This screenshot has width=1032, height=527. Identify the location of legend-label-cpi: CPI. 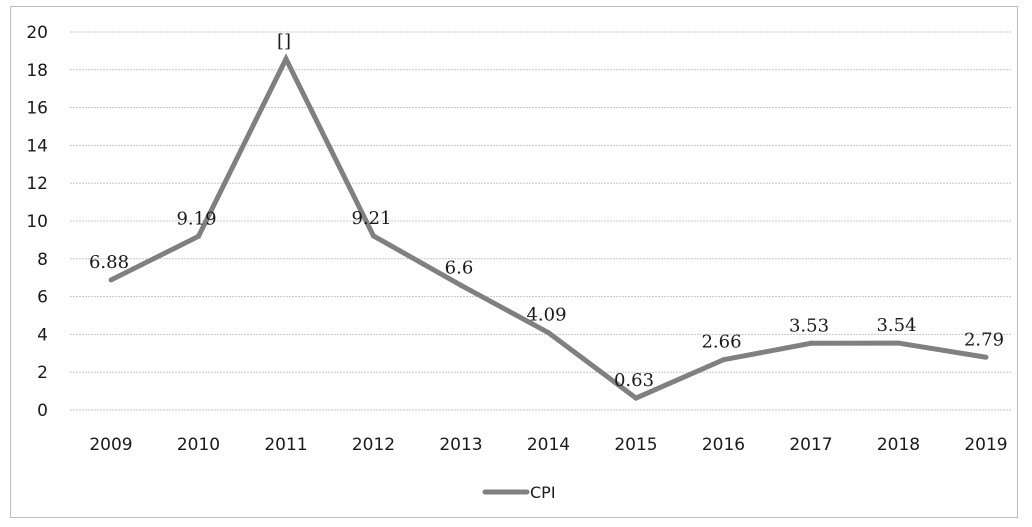
(543, 492).